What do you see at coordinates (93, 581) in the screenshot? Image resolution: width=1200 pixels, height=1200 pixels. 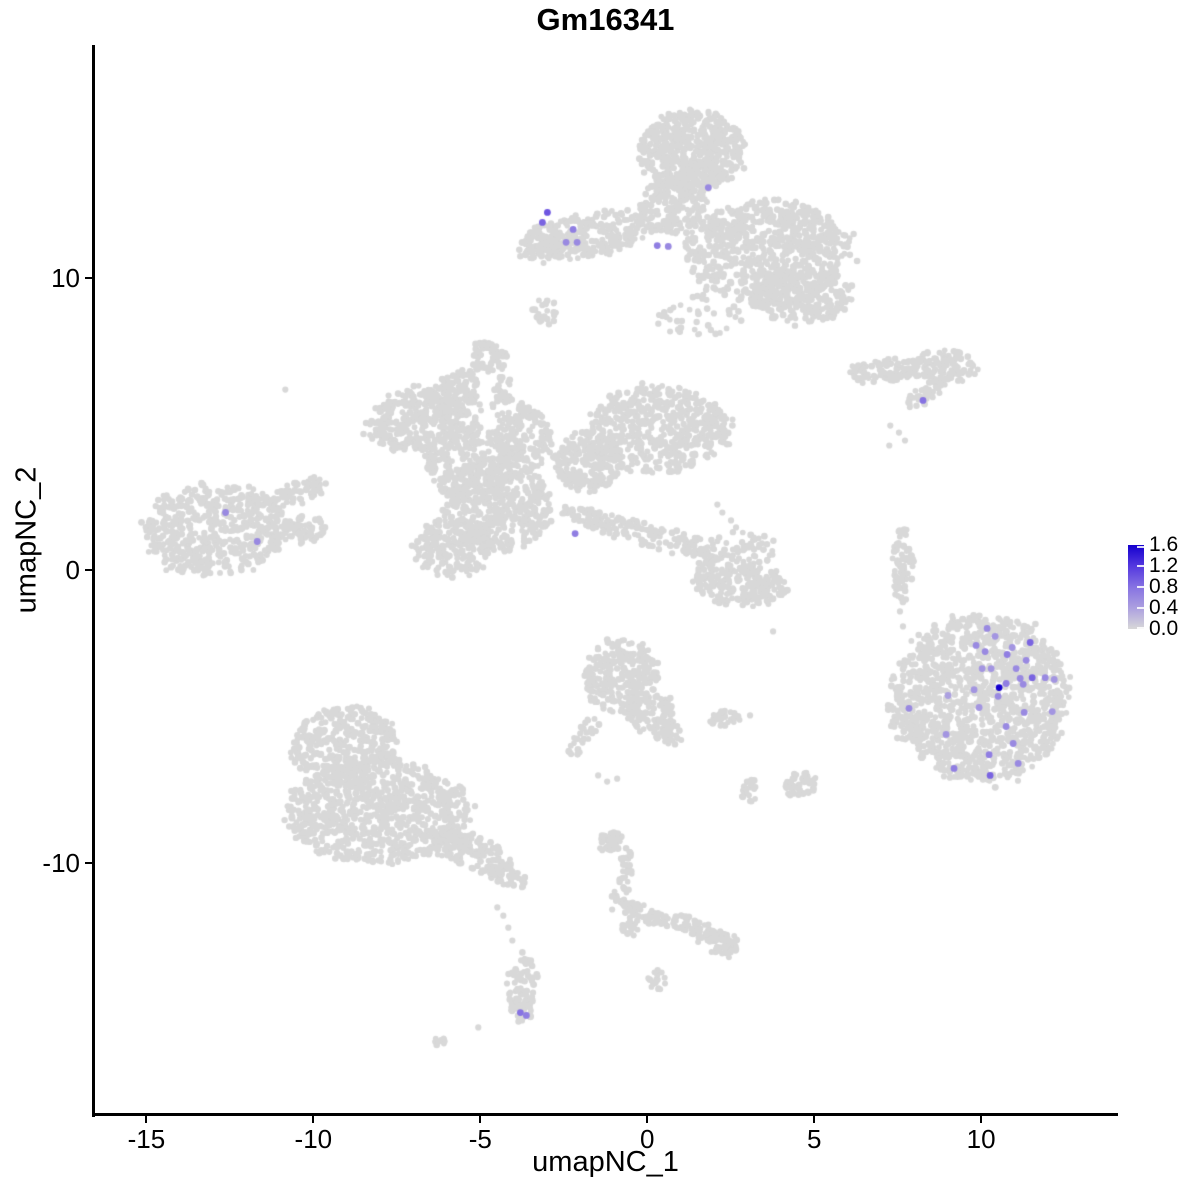 I see `y-axis-line` at bounding box center [93, 581].